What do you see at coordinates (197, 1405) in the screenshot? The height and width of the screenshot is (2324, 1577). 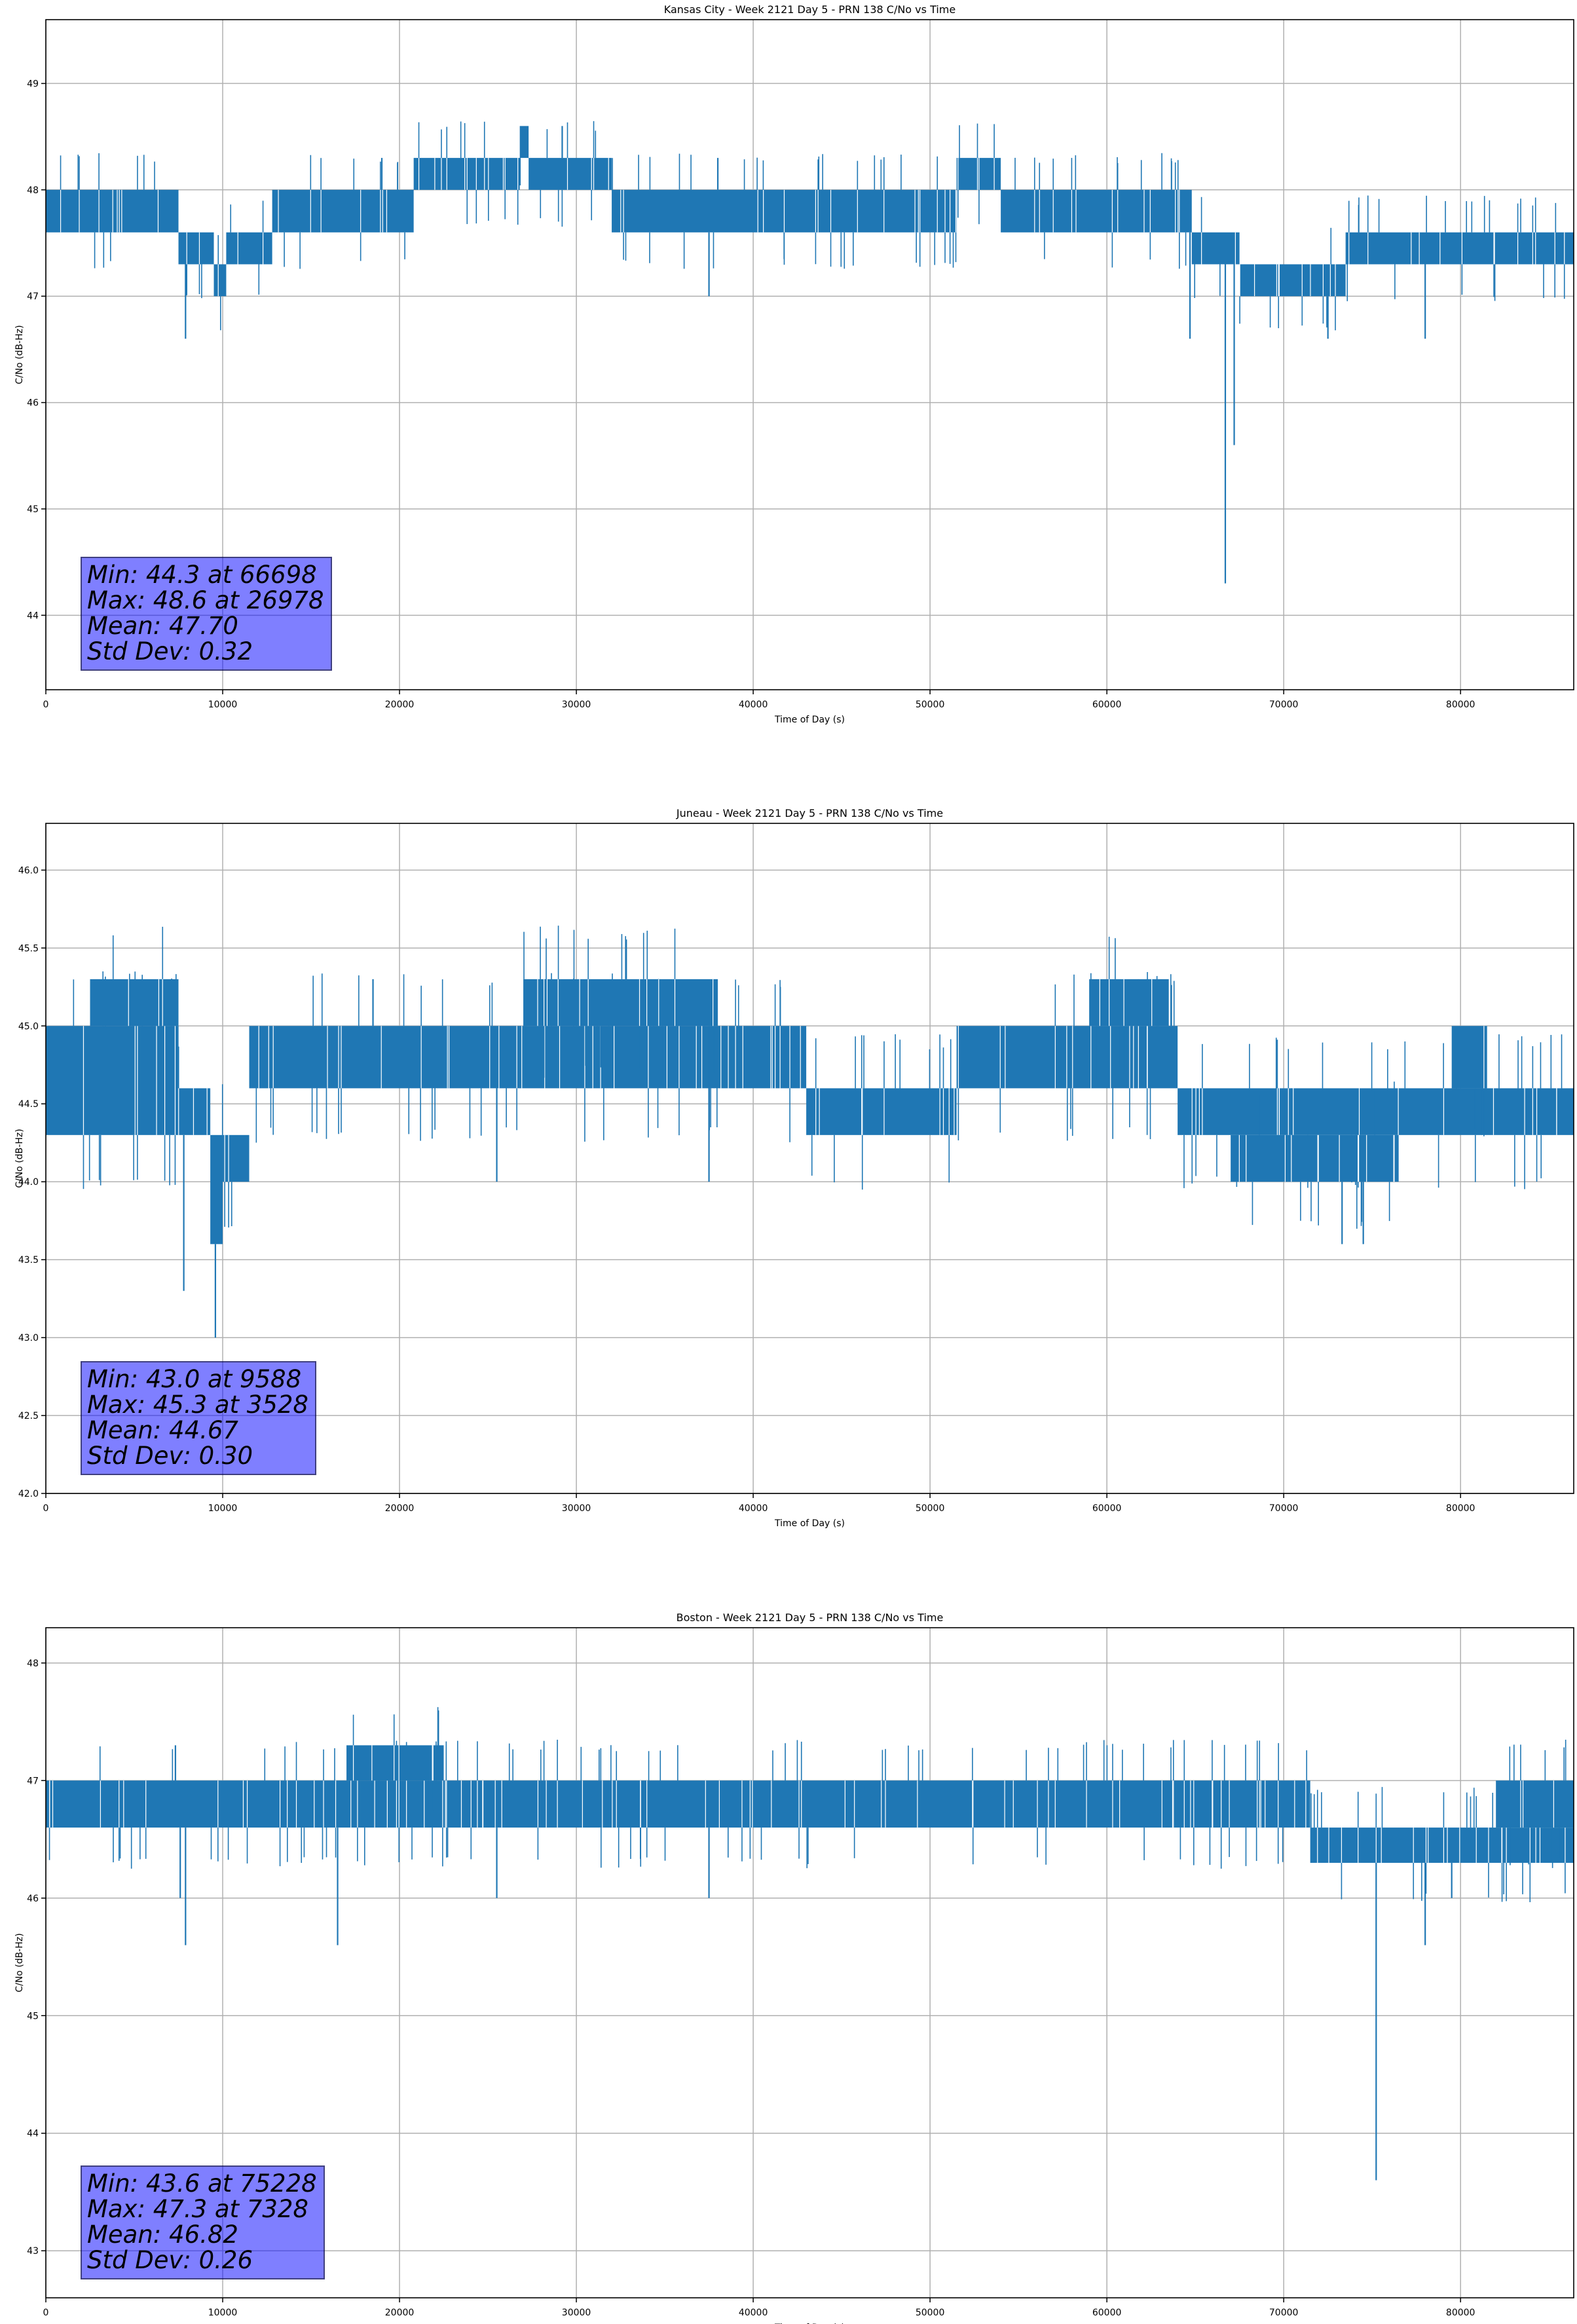 I see `stats-line: Max: 45.3 at 3528` at bounding box center [197, 1405].